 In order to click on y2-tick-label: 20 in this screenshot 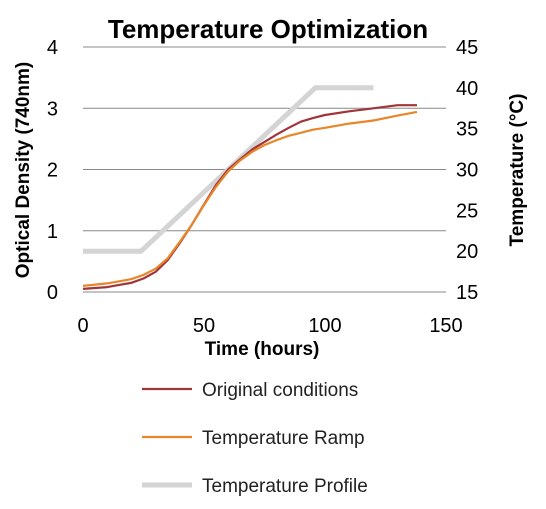, I will do `click(467, 252)`.